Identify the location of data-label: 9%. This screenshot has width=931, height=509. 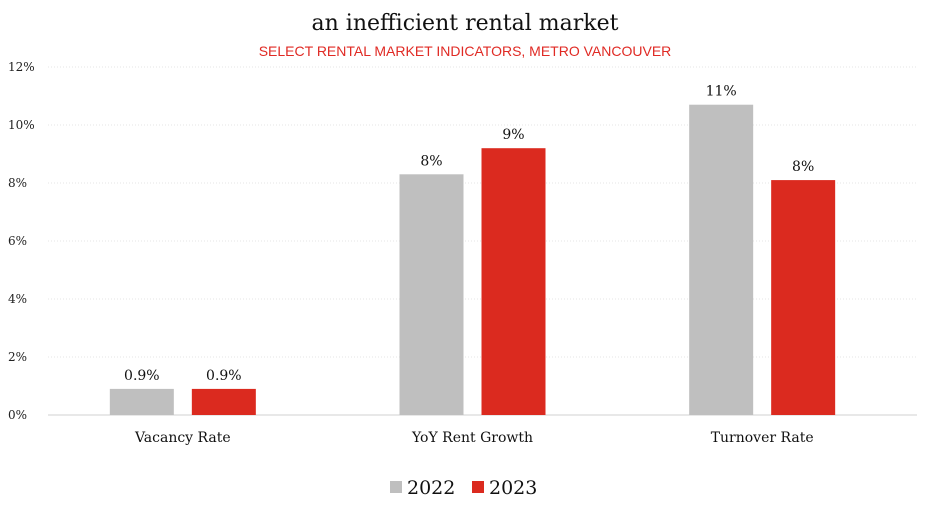
(513, 135).